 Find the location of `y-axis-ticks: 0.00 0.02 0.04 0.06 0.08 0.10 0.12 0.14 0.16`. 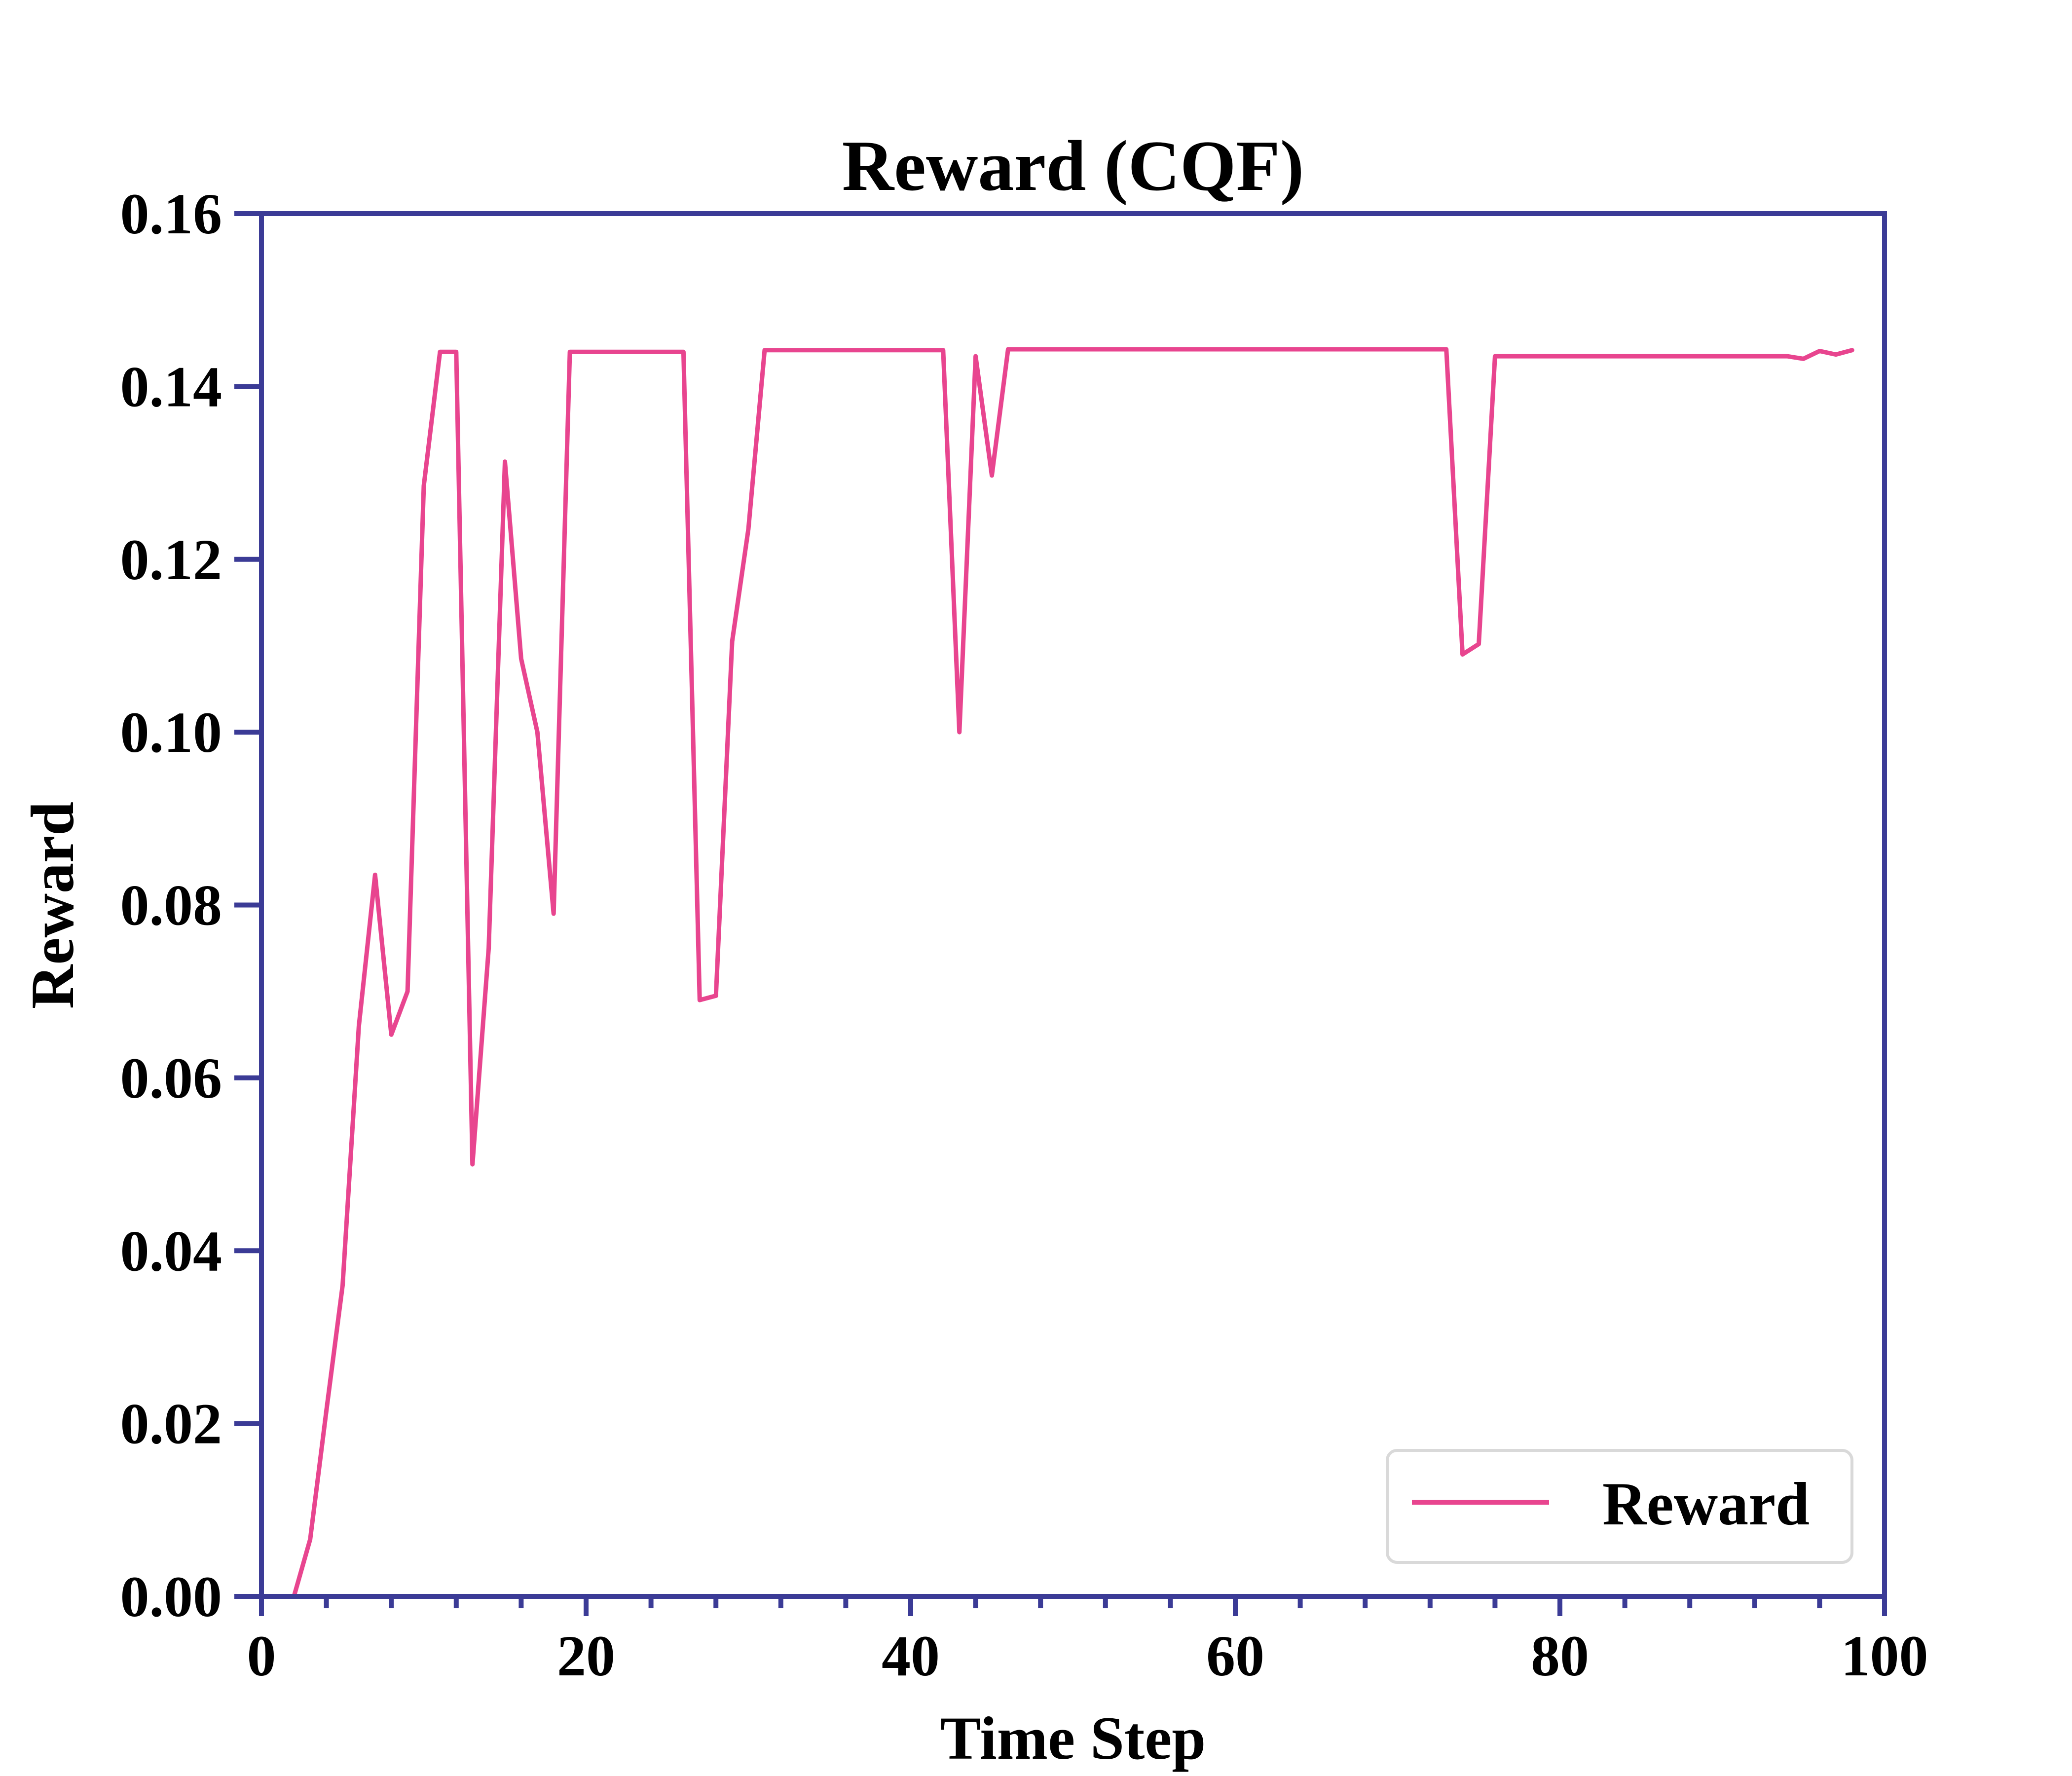

y-axis-ticks: 0.00 0.02 0.04 0.06 0.08 0.10 0.12 0.14 0.16 is located at coordinates (191, 906).